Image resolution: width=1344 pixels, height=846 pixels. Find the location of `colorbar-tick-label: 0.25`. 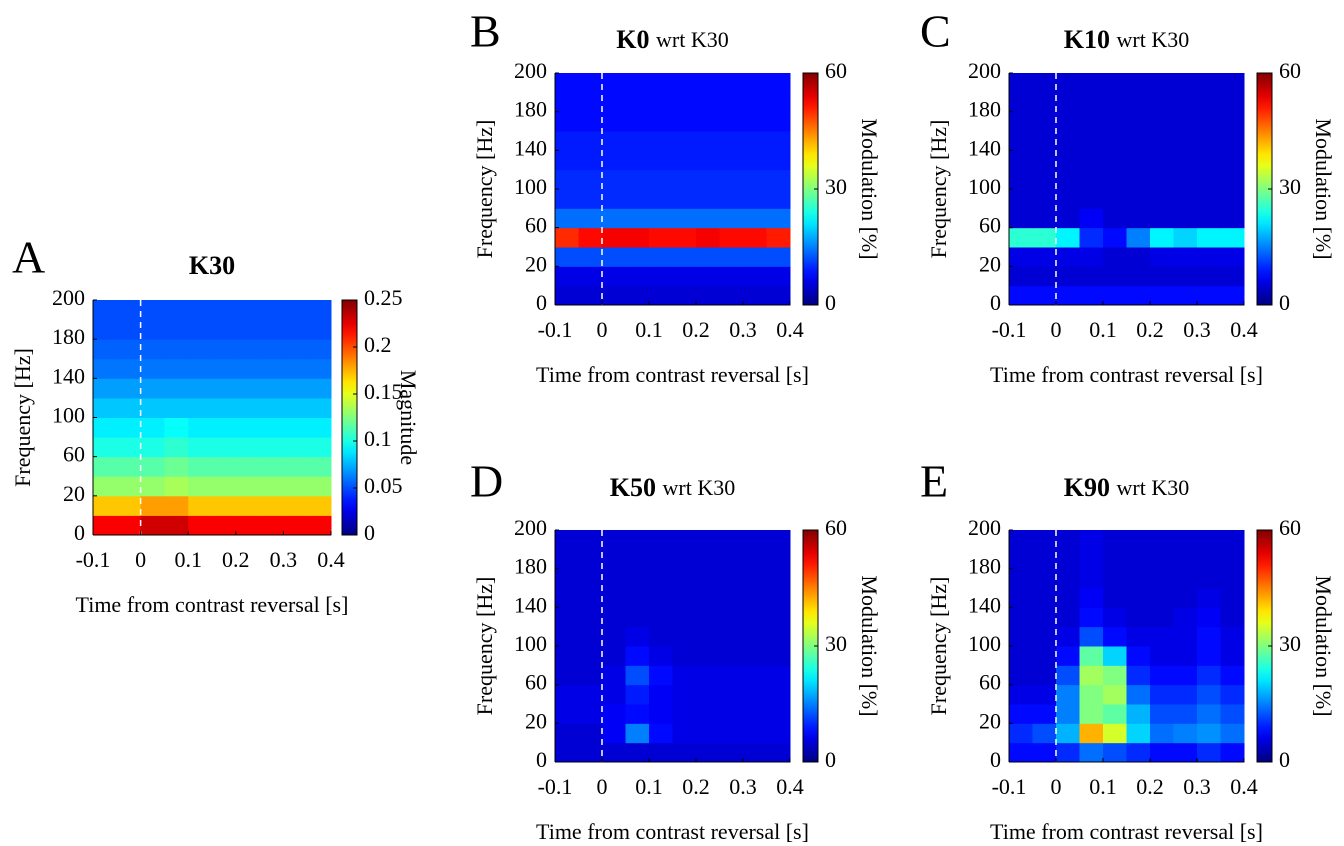

colorbar-tick-label: 0.25 is located at coordinates (383, 297).